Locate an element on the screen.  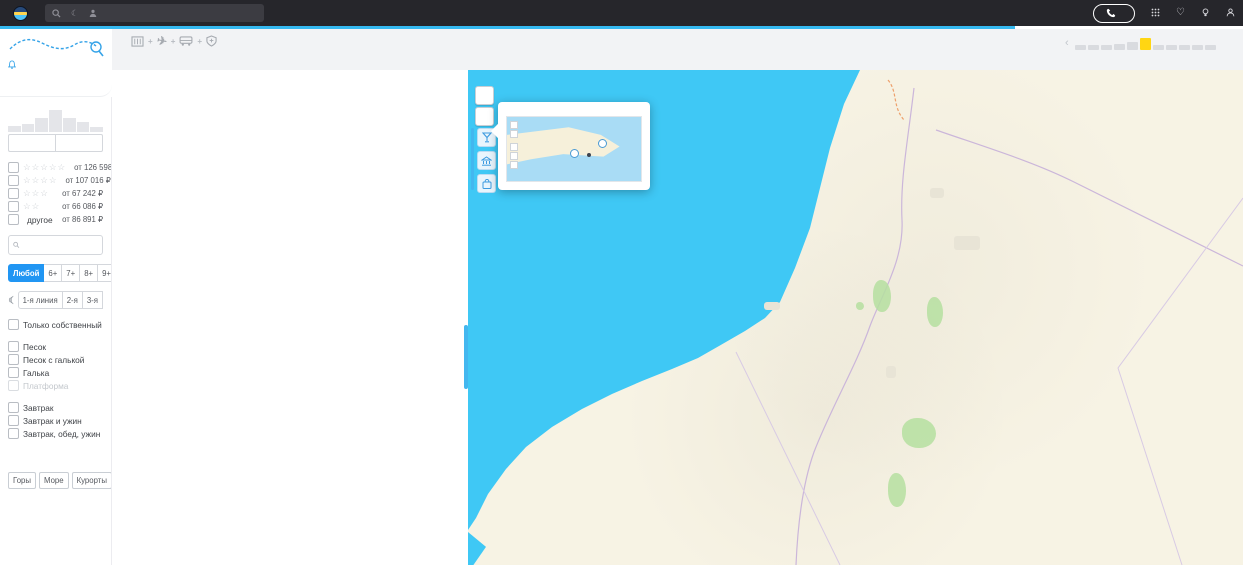
price-dynamics-chart: ‹ is located at coordinates (1150, 42).